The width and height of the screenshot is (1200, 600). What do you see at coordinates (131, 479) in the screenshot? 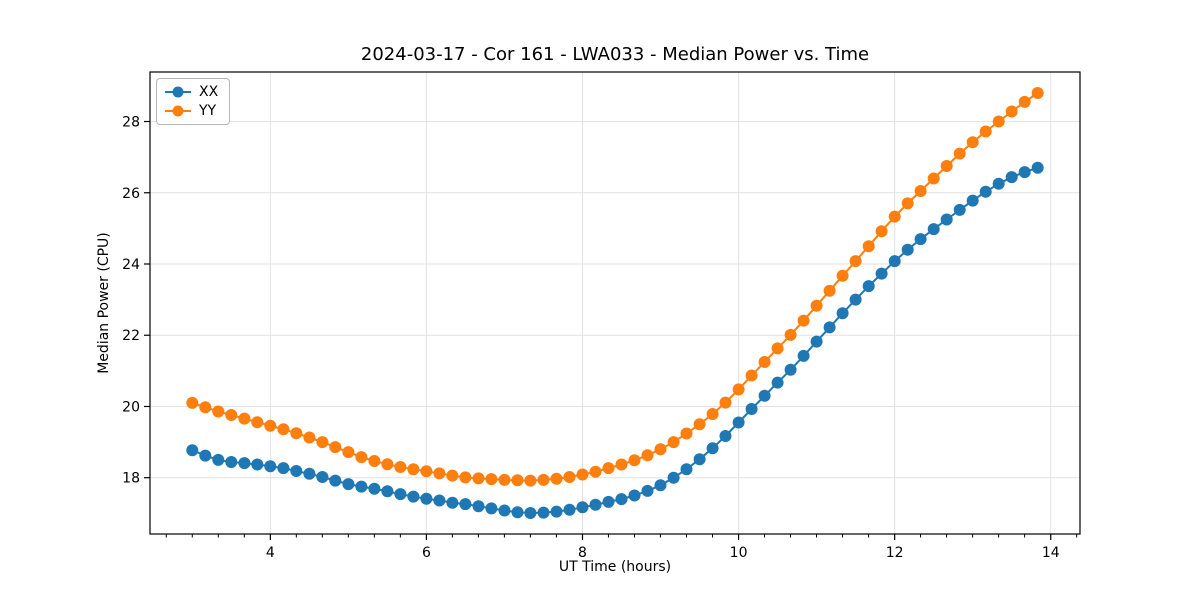
I see `y-tick-label: 18` at bounding box center [131, 479].